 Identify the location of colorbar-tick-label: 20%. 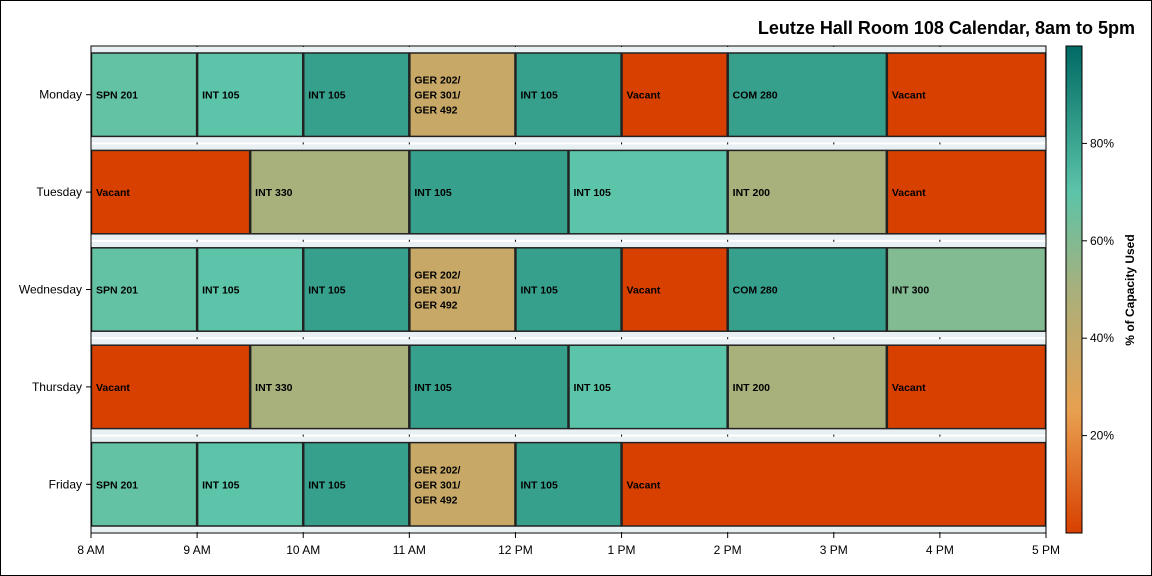
(1102, 436).